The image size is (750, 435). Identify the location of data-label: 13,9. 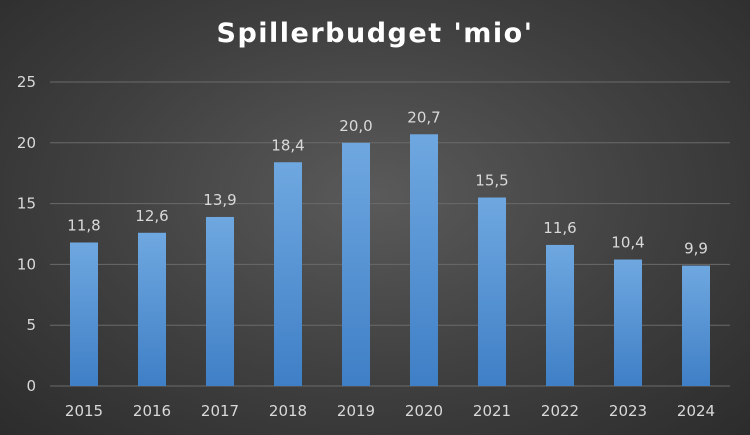
(219, 200).